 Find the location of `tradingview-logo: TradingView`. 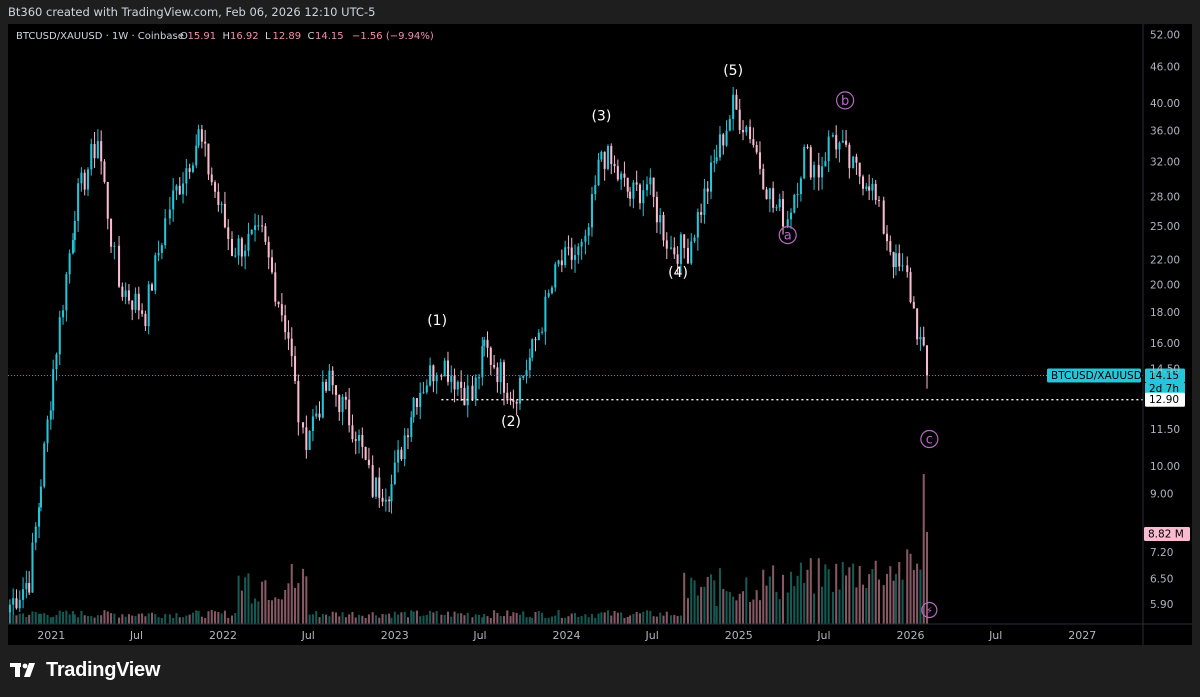

tradingview-logo: TradingView is located at coordinates (85, 670).